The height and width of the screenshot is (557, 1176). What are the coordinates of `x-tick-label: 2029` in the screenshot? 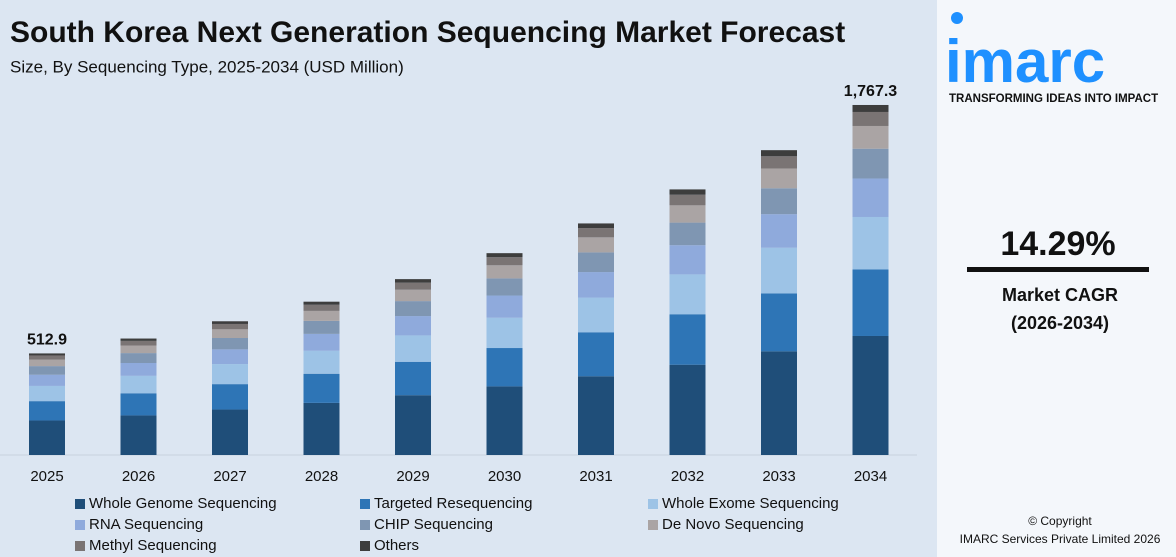 It's located at (412, 476).